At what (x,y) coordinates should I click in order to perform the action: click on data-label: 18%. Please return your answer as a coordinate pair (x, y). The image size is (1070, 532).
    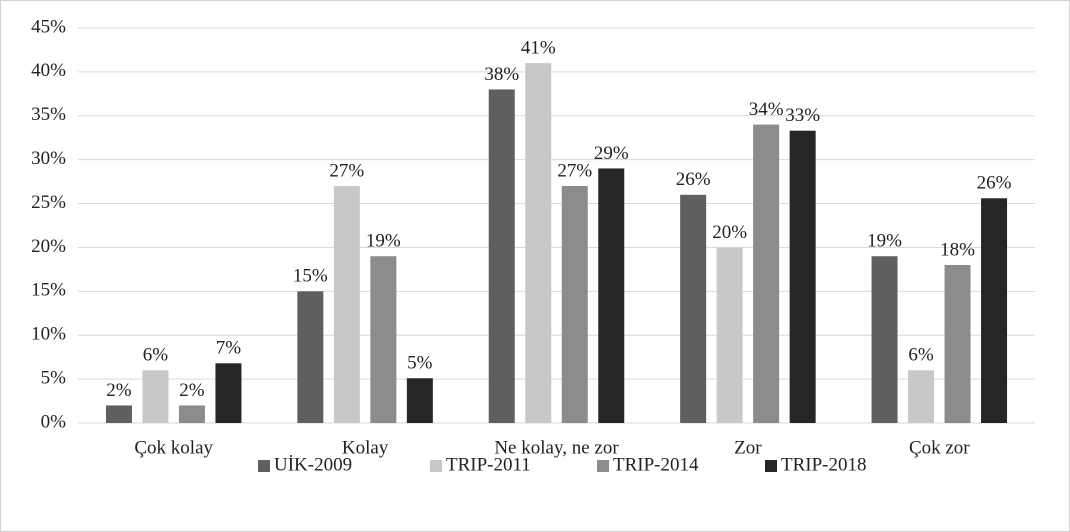
    Looking at the image, I should click on (957, 249).